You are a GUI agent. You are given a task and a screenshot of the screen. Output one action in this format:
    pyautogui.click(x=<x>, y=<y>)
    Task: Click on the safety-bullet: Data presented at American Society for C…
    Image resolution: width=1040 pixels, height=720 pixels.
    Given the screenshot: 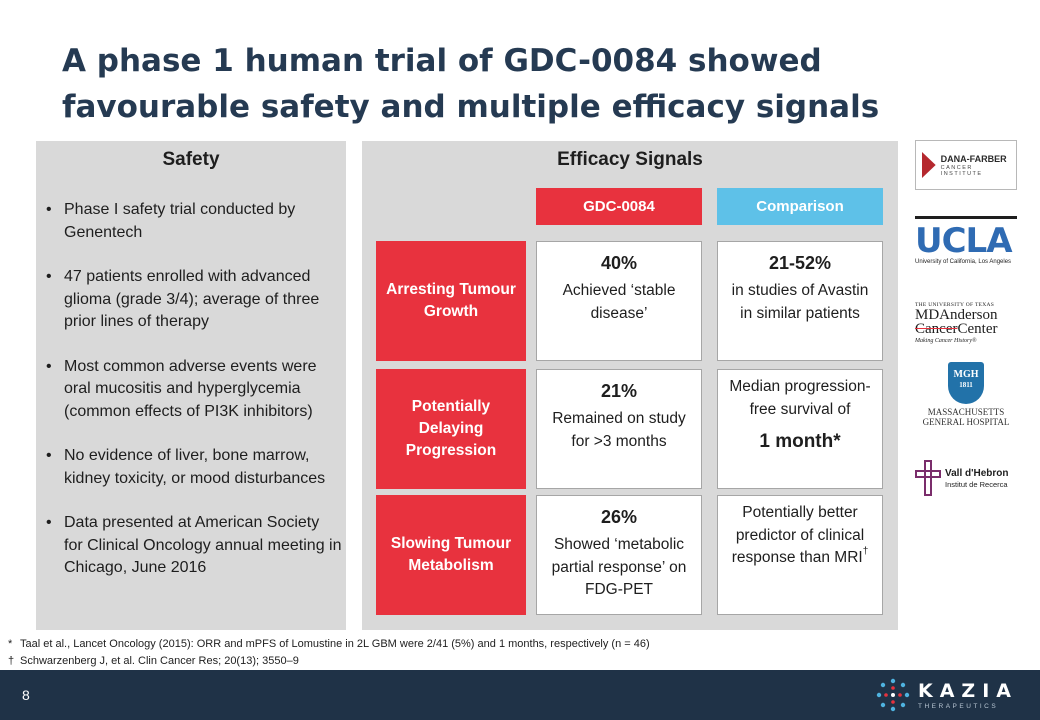 What is the action you would take?
    pyautogui.click(x=194, y=546)
    